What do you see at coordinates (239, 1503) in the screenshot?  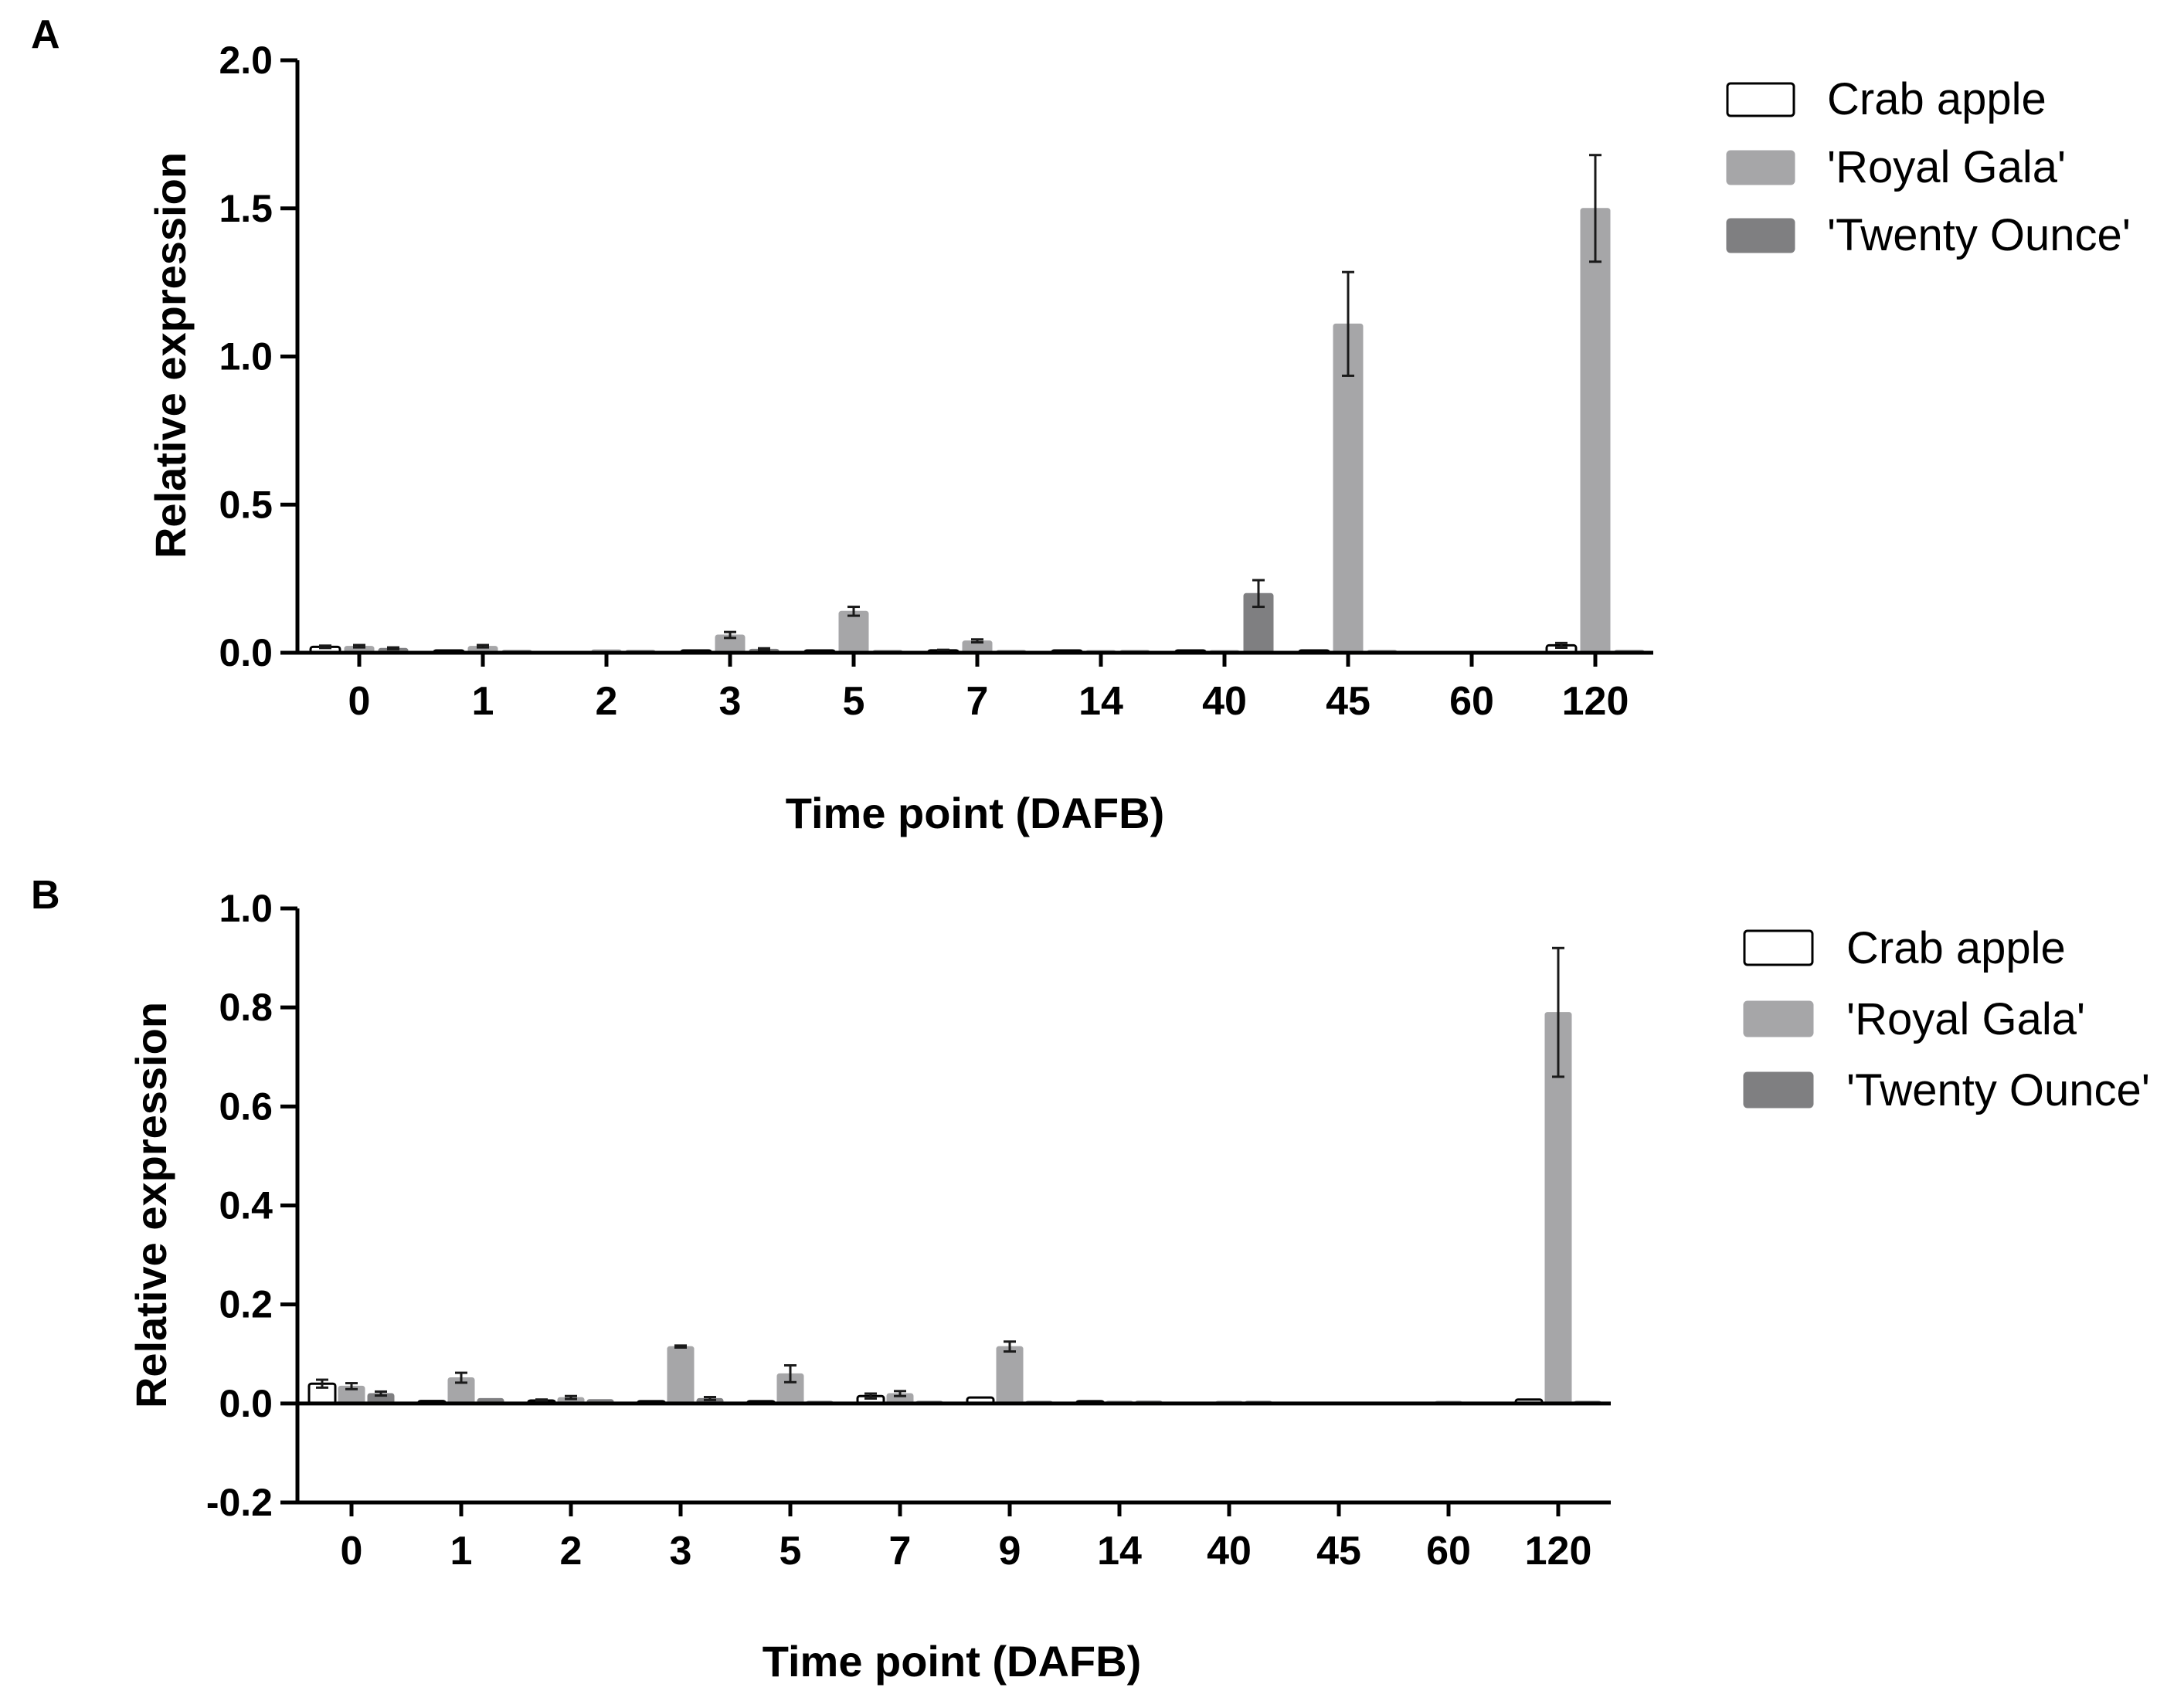 I see `y-tick-label: -0.2` at bounding box center [239, 1503].